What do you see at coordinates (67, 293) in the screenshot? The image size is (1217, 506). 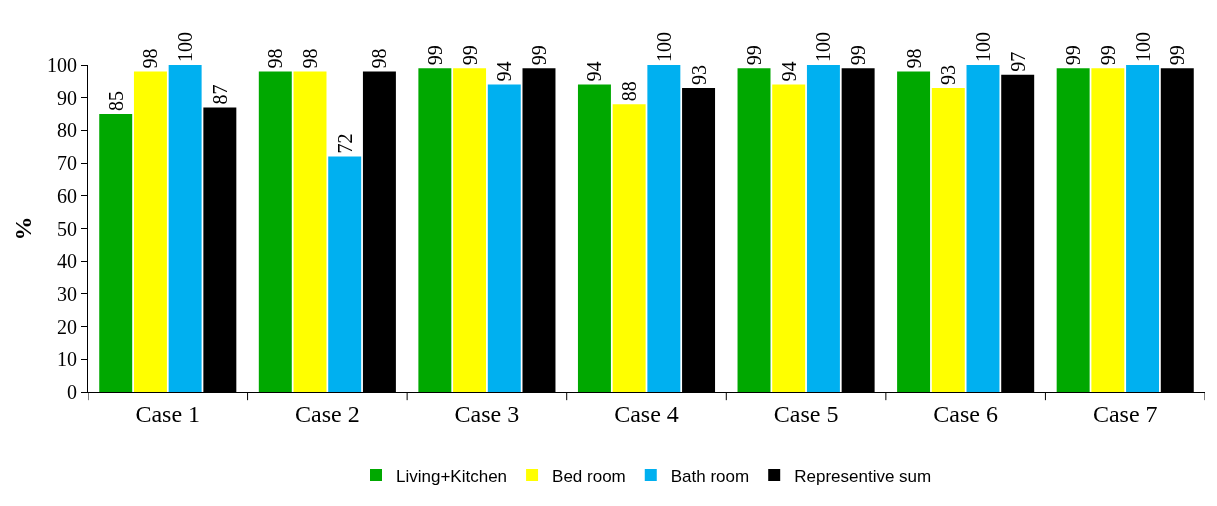 I see `y-tick-label: 30` at bounding box center [67, 293].